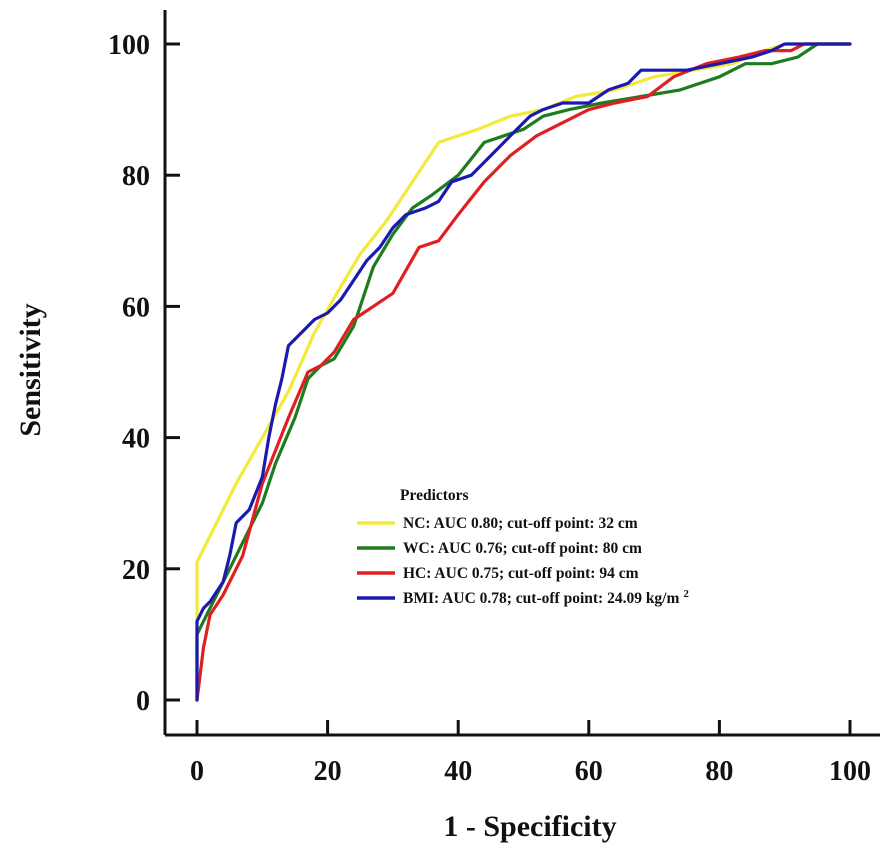 The image size is (886, 852). Describe the element at coordinates (530, 753) in the screenshot. I see `x-ticks: 0 20 40 60 80 100` at that location.